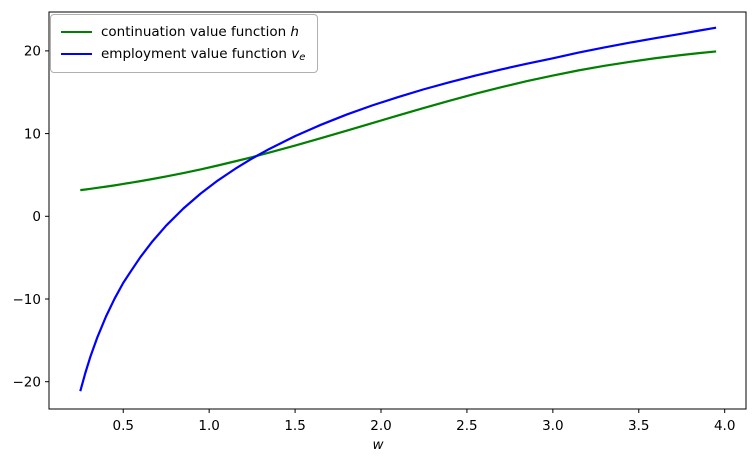 The image size is (756, 463). Describe the element at coordinates (208, 426) in the screenshot. I see `x-tick-label: 1.0` at that location.